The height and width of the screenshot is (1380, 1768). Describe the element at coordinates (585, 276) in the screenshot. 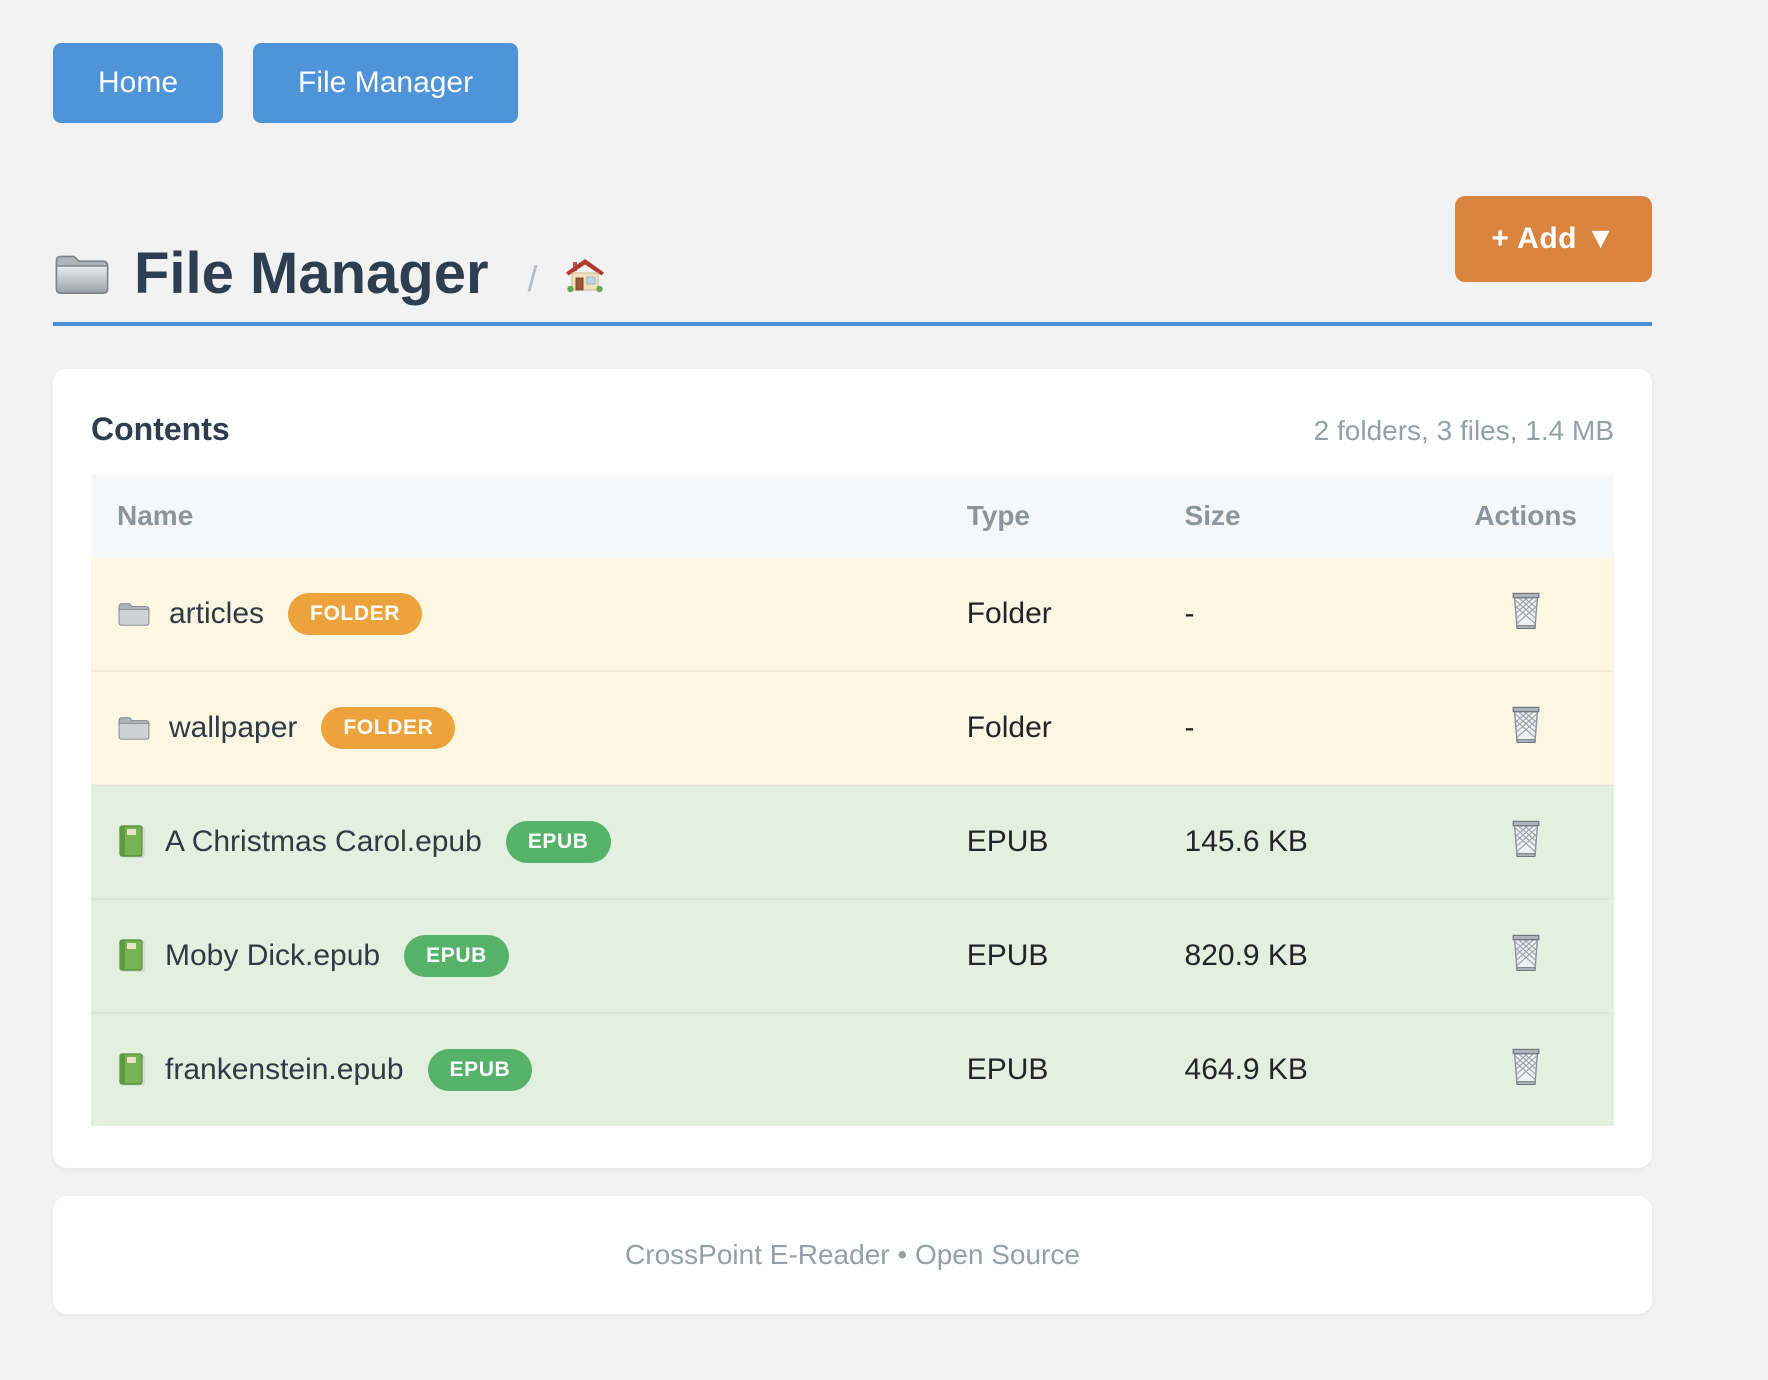

I see `home-icon` at that location.